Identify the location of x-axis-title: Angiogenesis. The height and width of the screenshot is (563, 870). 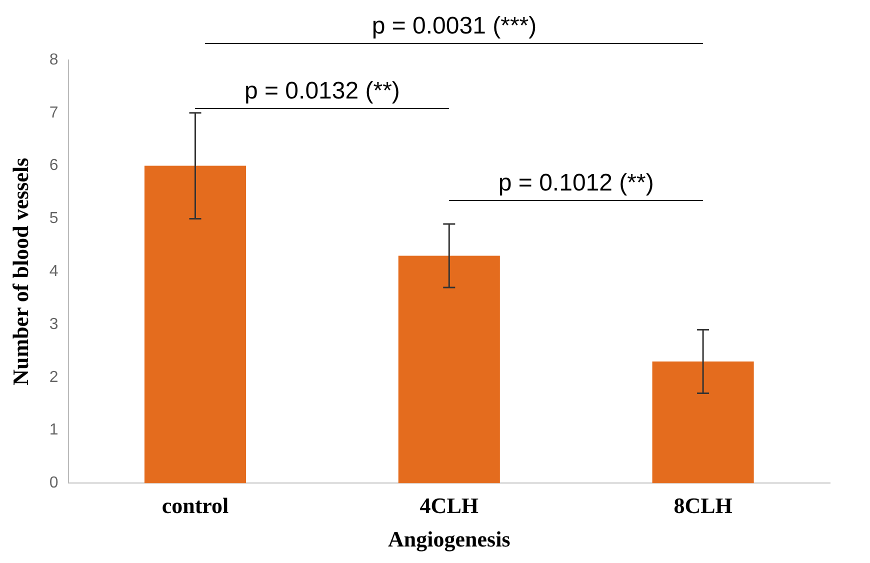
(449, 539).